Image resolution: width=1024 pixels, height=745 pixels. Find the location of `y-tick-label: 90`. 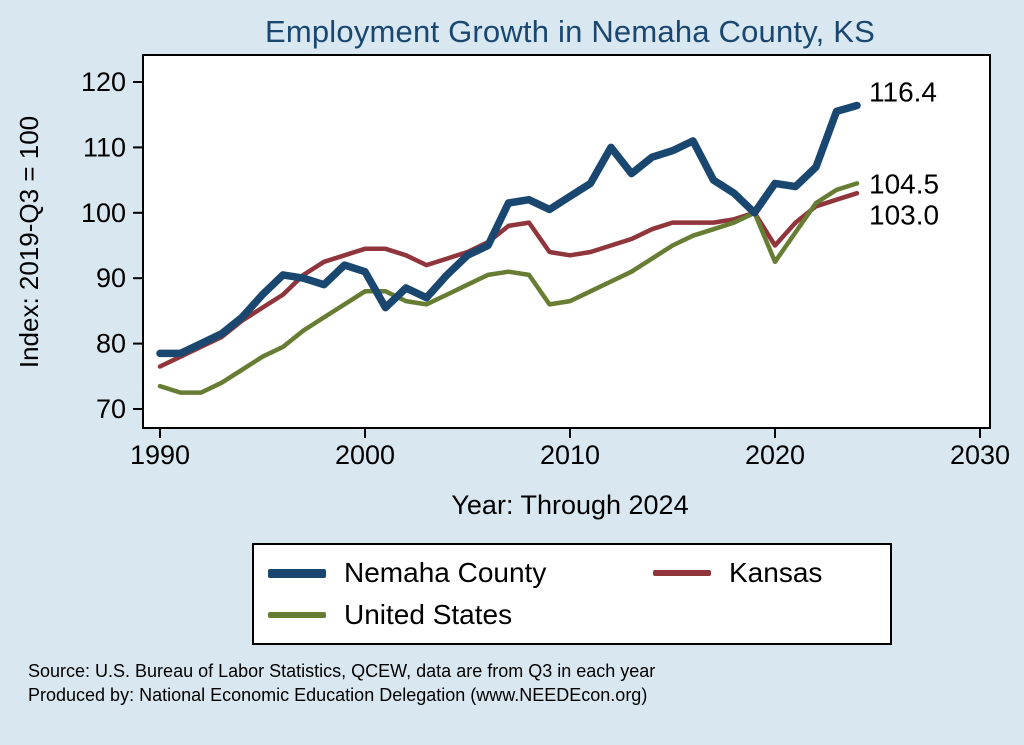

y-tick-label: 90 is located at coordinates (111, 278).